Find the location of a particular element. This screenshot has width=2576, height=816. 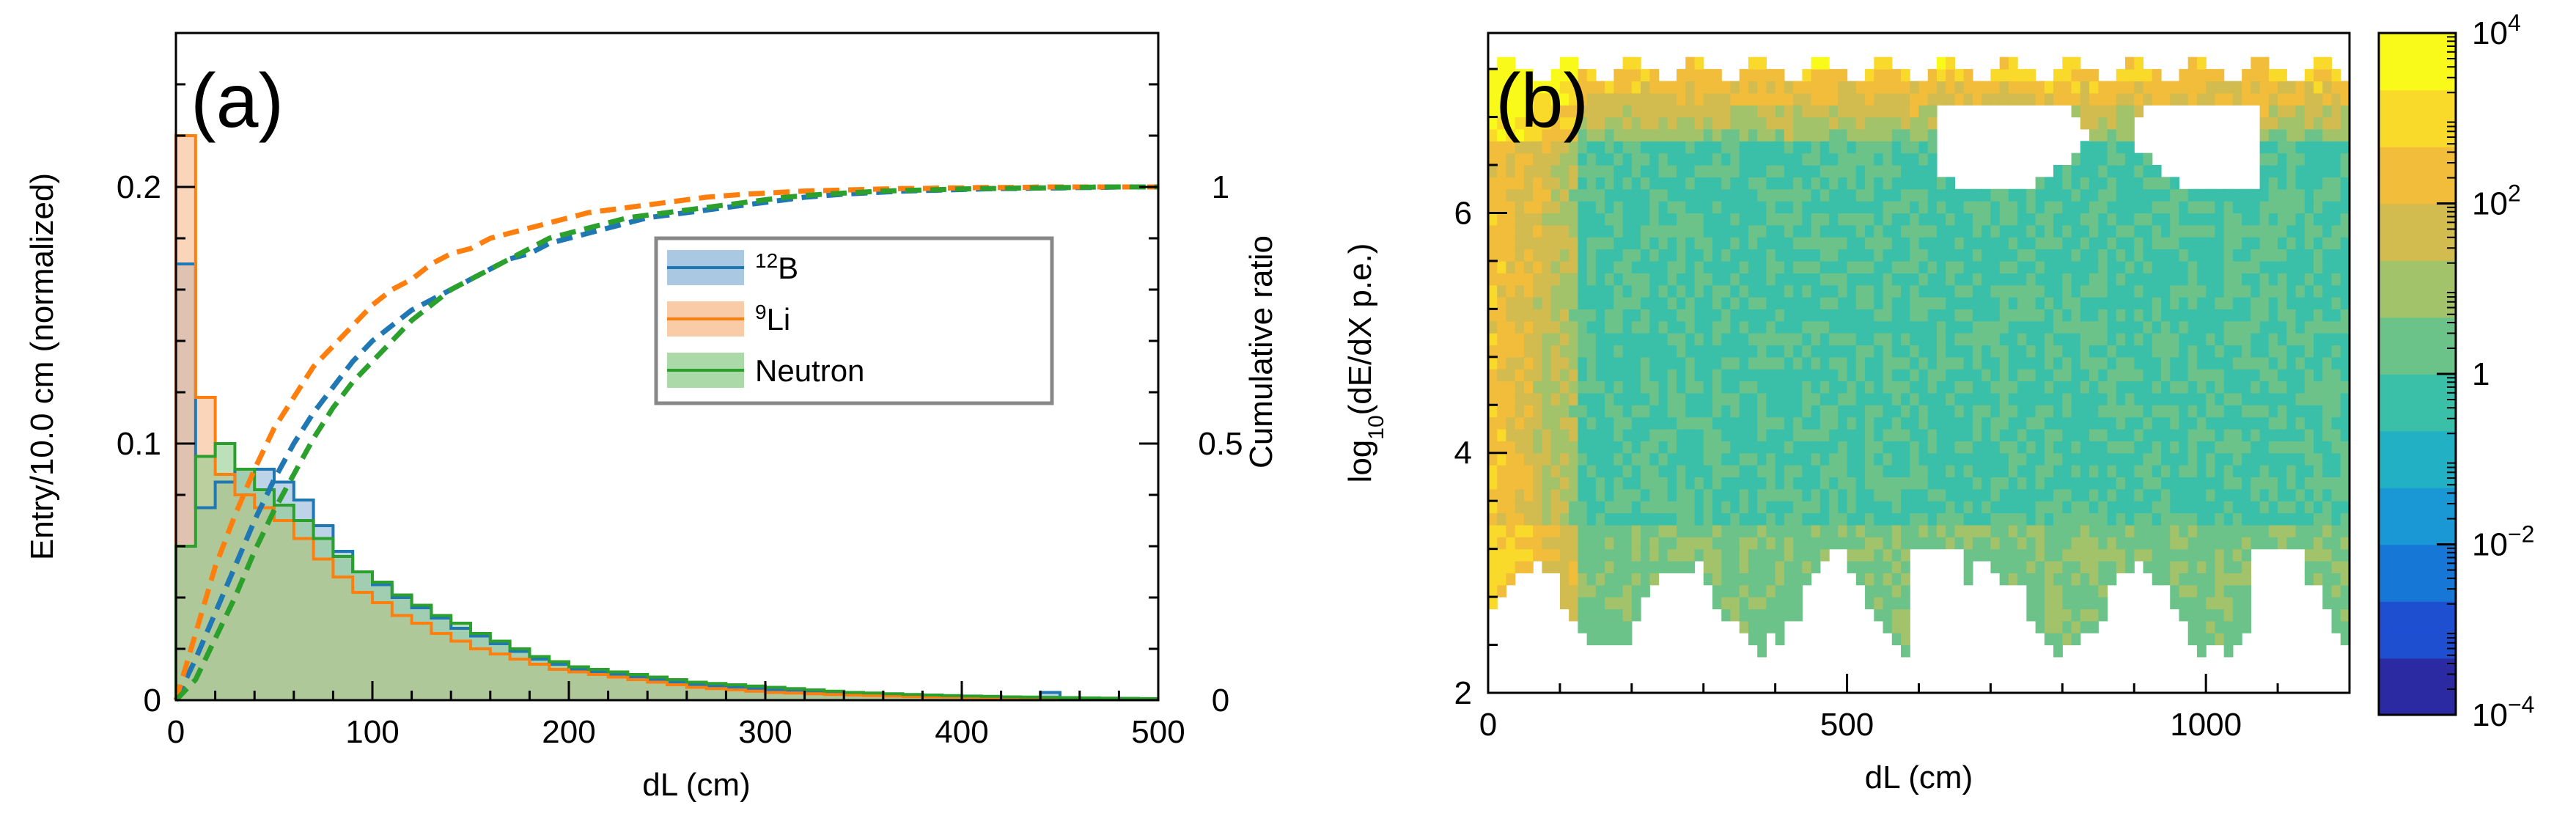

colorbar-segment is located at coordinates (2417, 389).